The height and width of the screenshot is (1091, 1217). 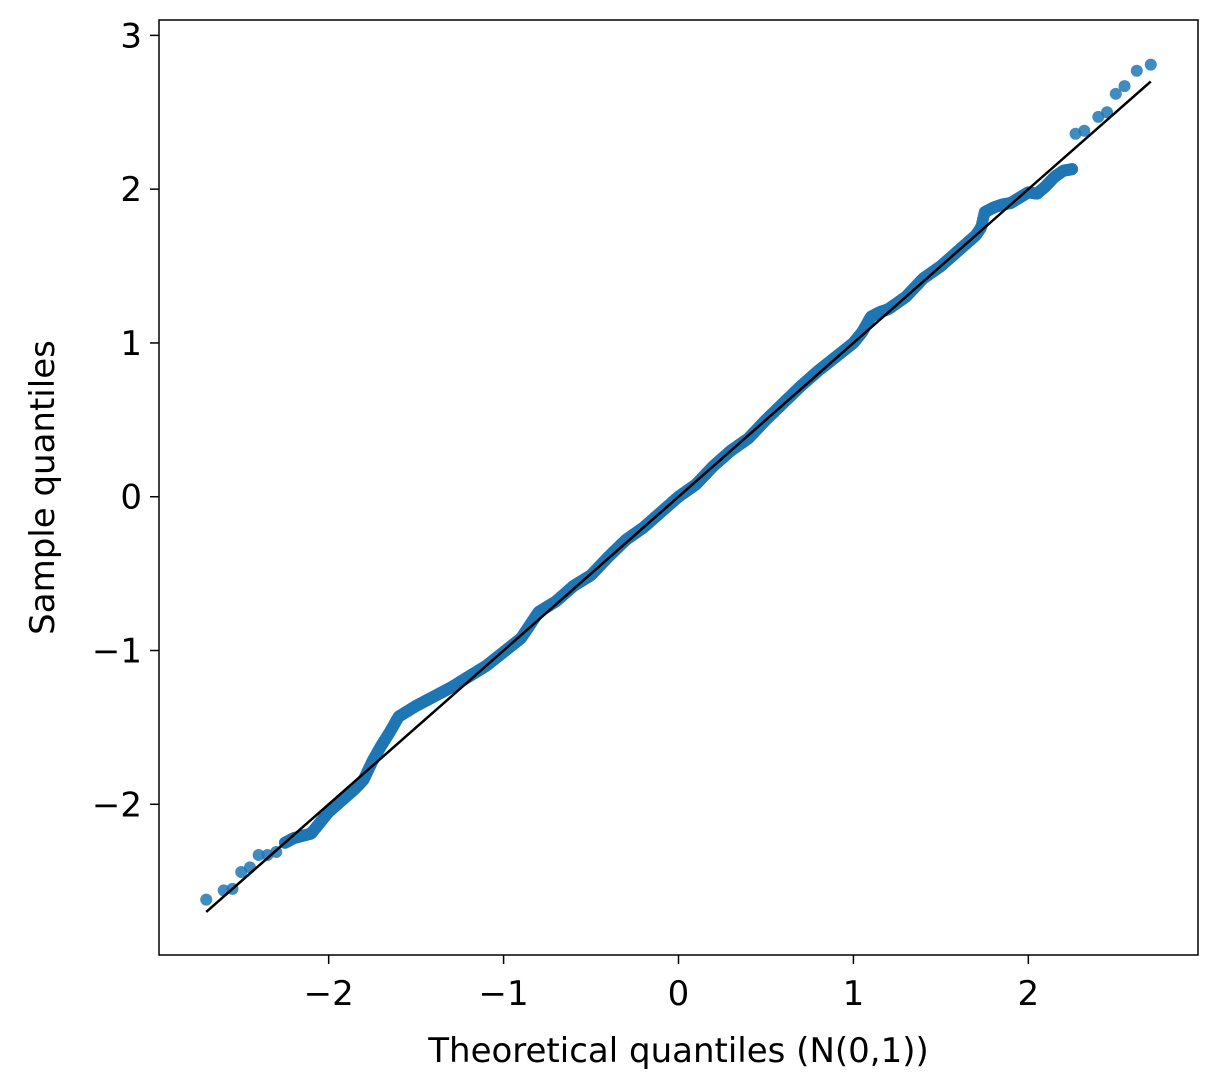 I want to click on x-axis: −2 −1 0 1 2, so click(x=672, y=984).